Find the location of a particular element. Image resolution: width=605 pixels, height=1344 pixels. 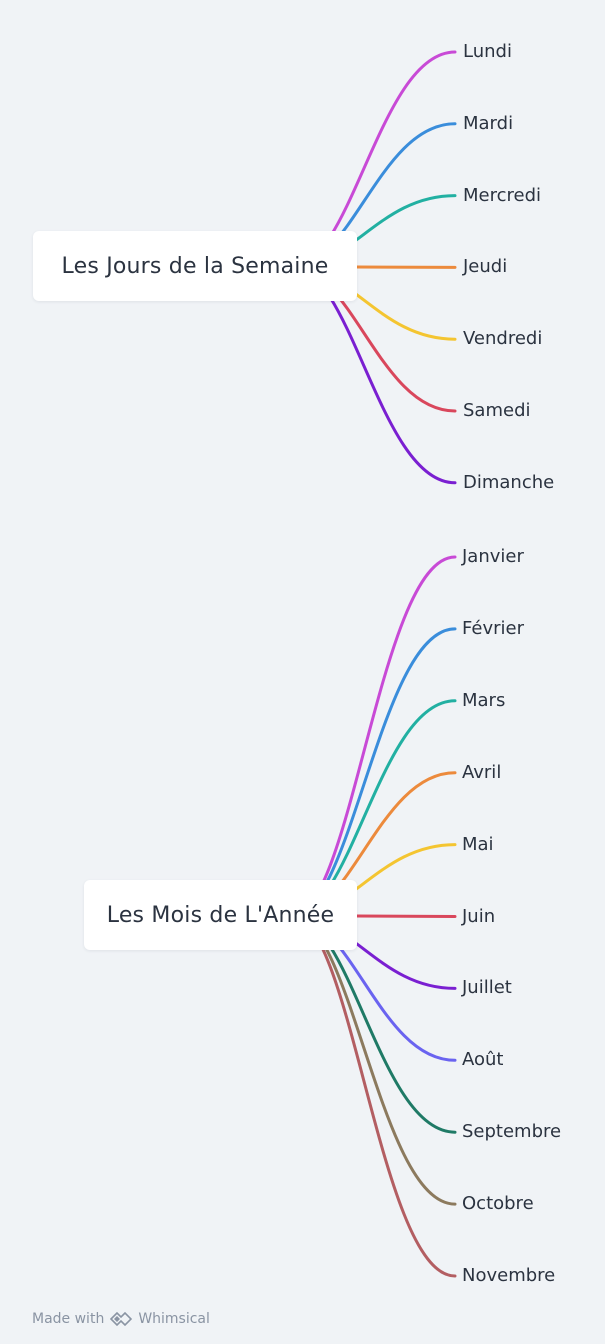

root-node-label: Les Jours de la Semaine is located at coordinates (195, 266).